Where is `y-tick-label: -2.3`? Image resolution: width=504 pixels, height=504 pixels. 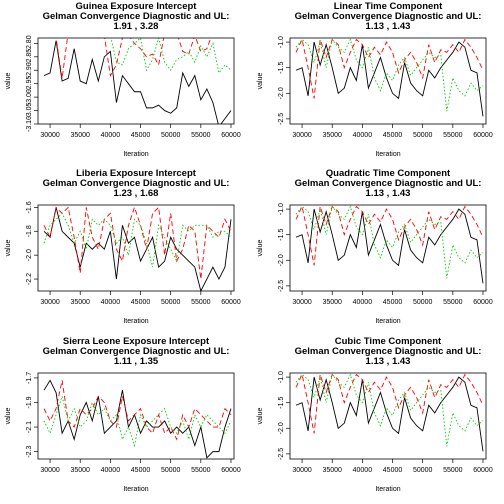 y-tick-label: -2.3 is located at coordinates (29, 451).